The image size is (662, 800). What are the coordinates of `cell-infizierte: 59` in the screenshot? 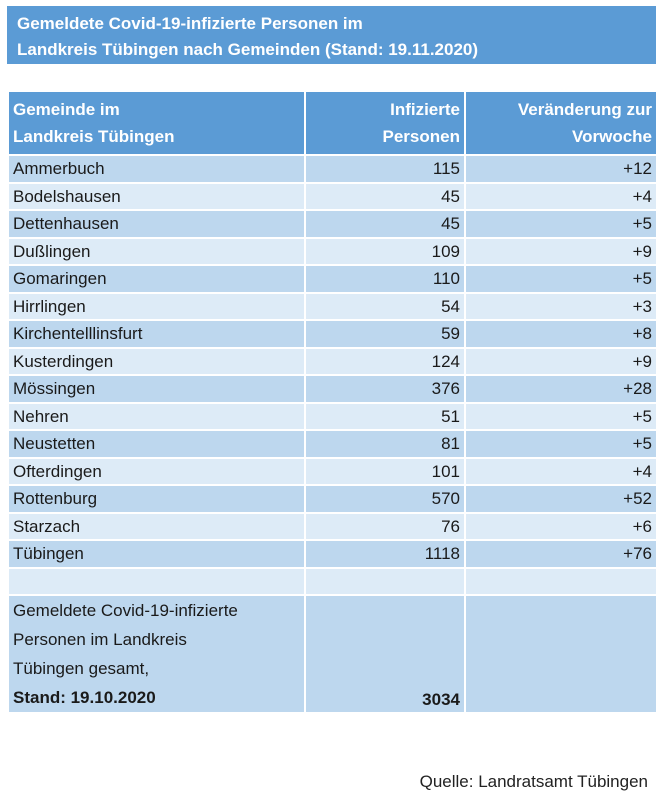 It's located at (385, 334).